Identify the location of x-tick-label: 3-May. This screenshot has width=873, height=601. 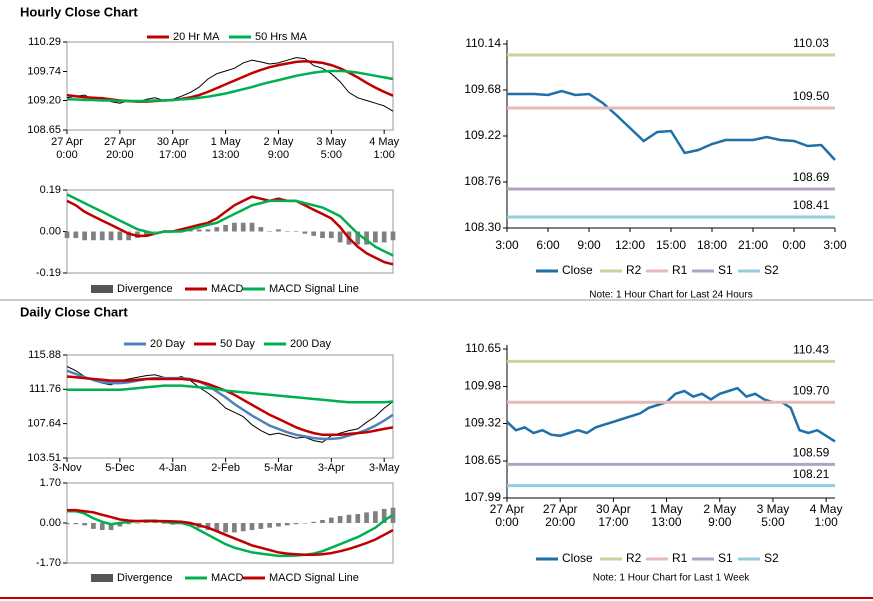
(384, 468).